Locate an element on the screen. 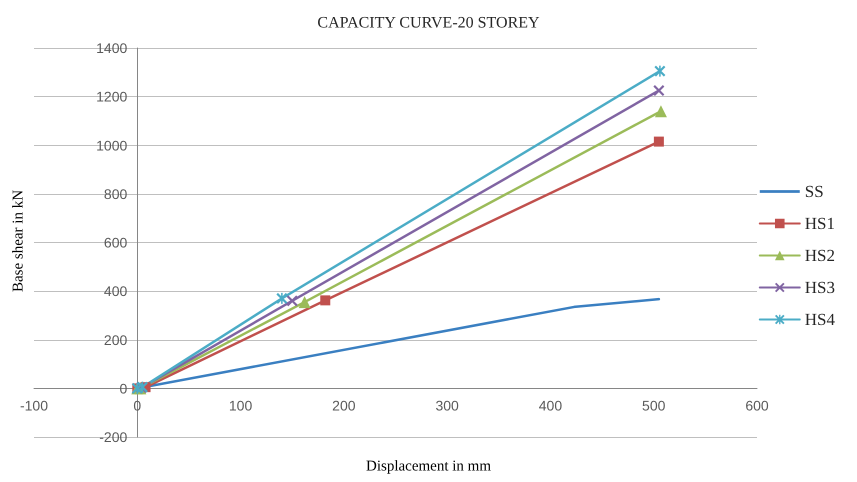 The image size is (857, 482). x-tick-label: 400 is located at coordinates (550, 405).